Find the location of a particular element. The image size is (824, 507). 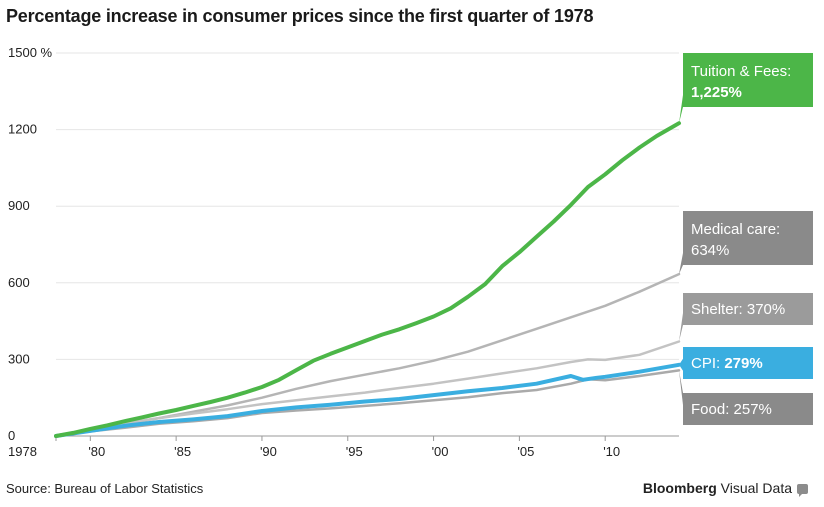

callout-label: CPI: 279% is located at coordinates (727, 363).